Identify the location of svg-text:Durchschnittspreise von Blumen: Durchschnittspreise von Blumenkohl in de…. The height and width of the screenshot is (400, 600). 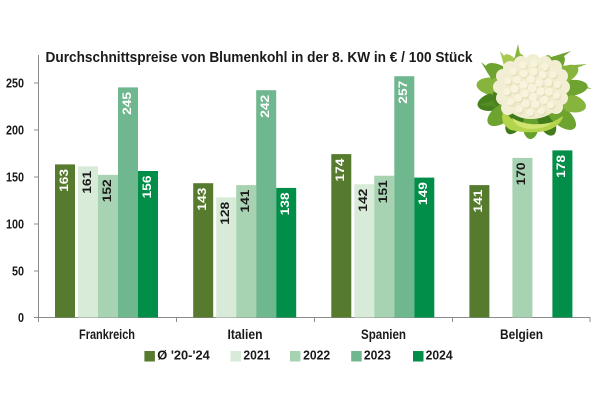
(260, 58).